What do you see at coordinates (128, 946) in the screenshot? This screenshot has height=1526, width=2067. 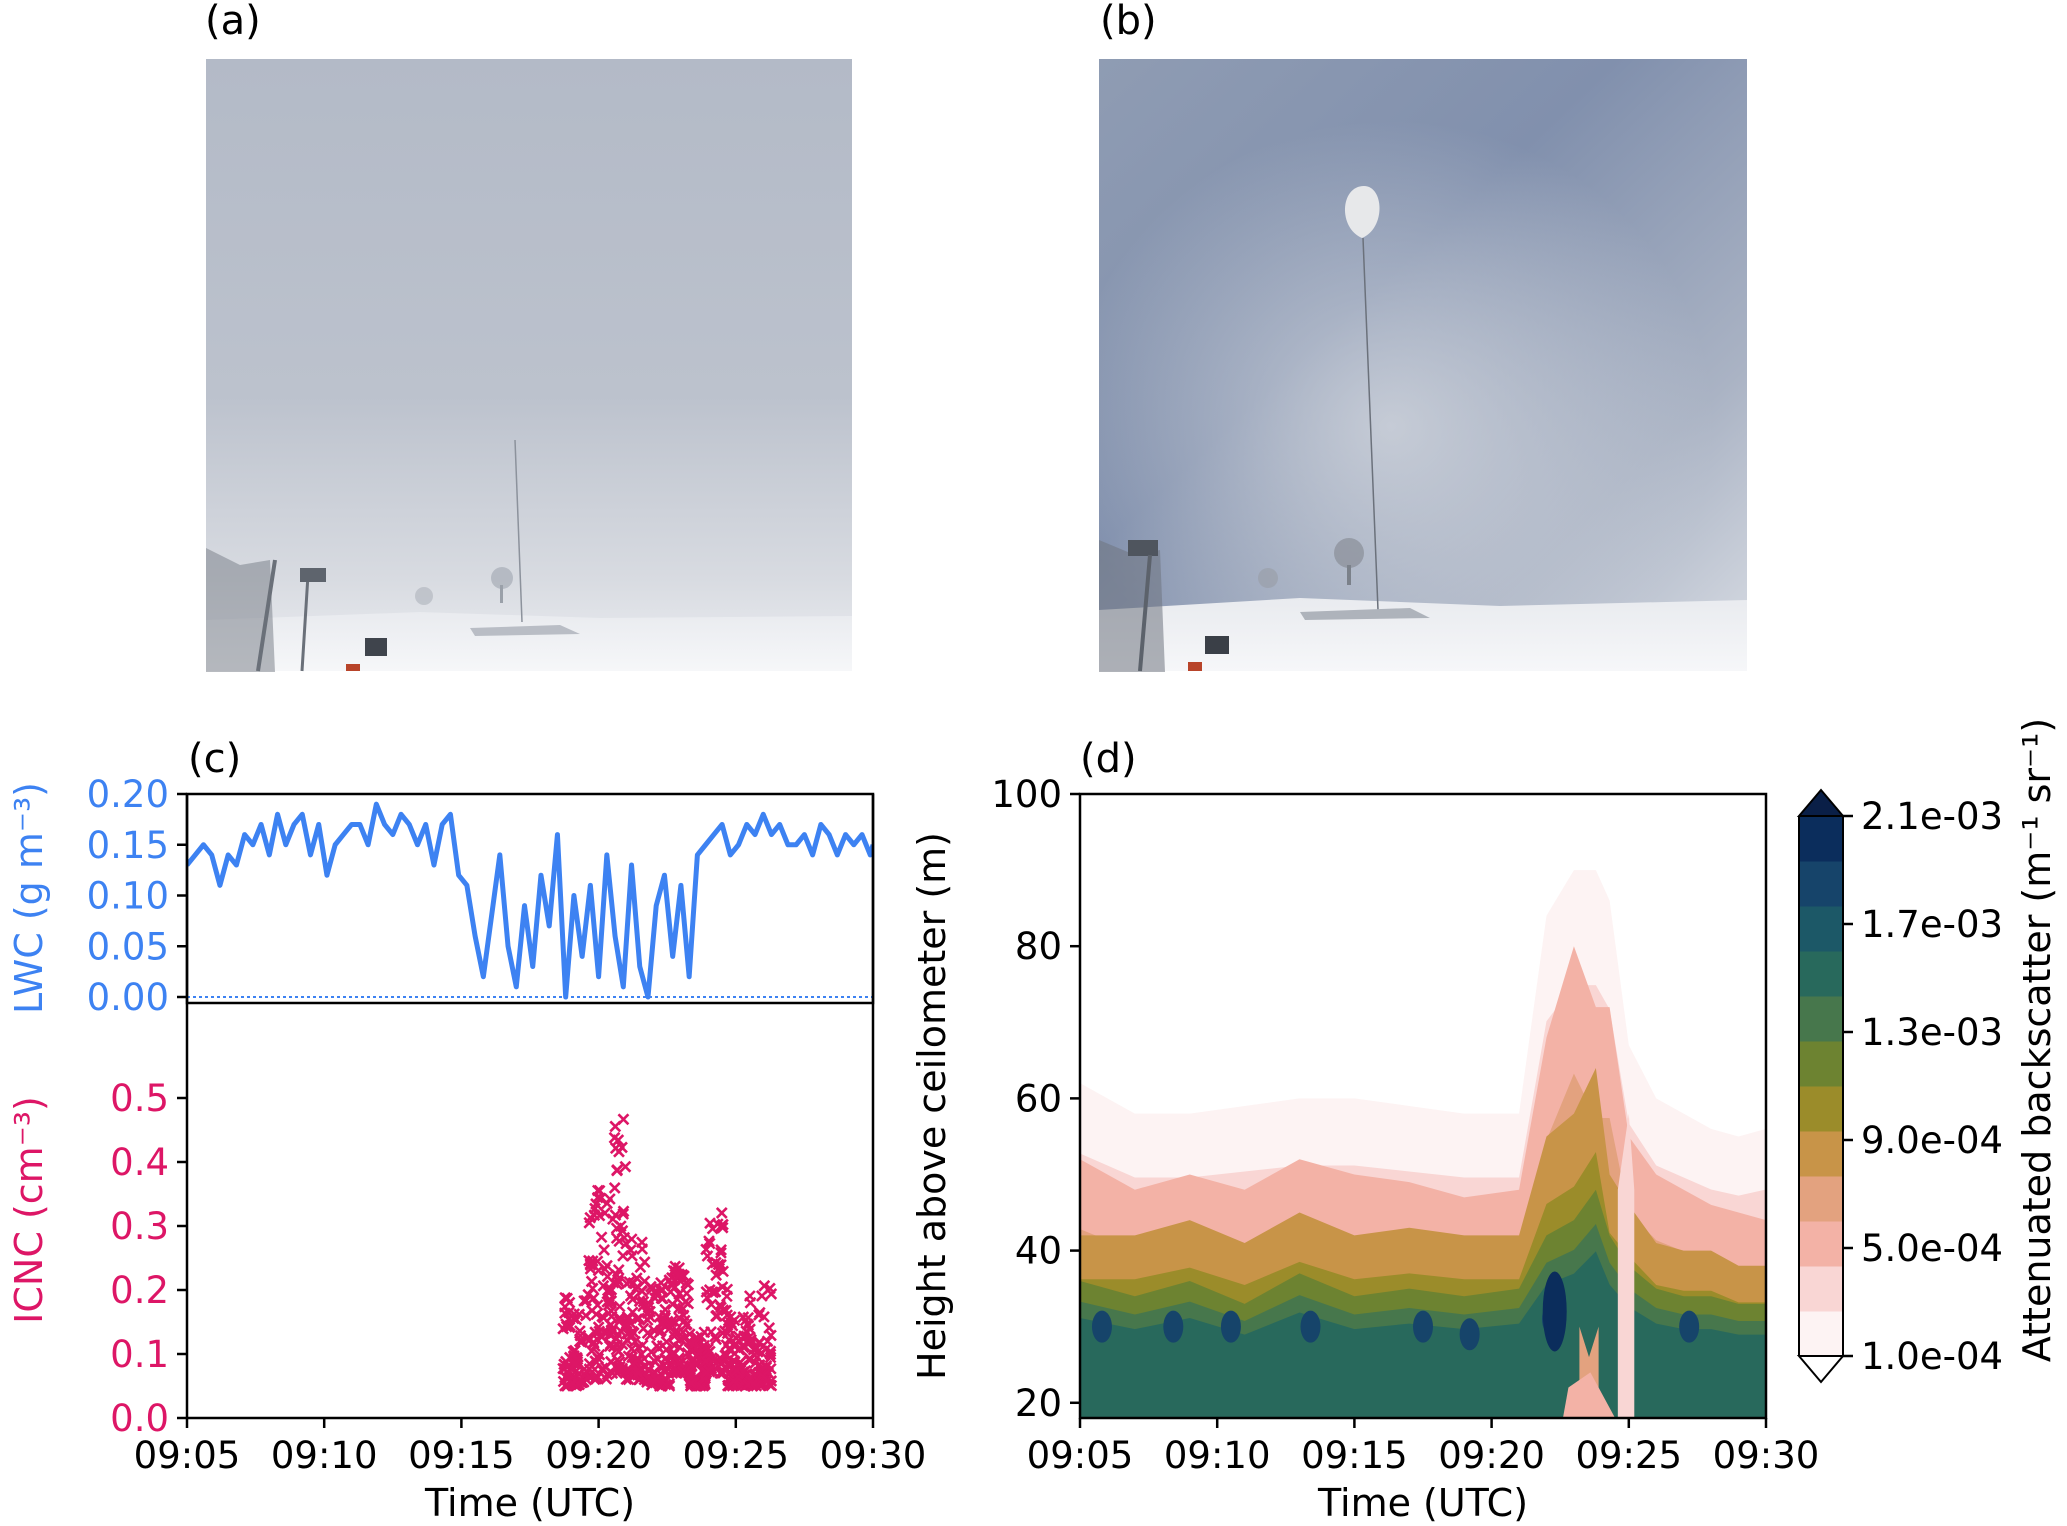 I see `lwc-ytick-label: 0.05` at bounding box center [128, 946].